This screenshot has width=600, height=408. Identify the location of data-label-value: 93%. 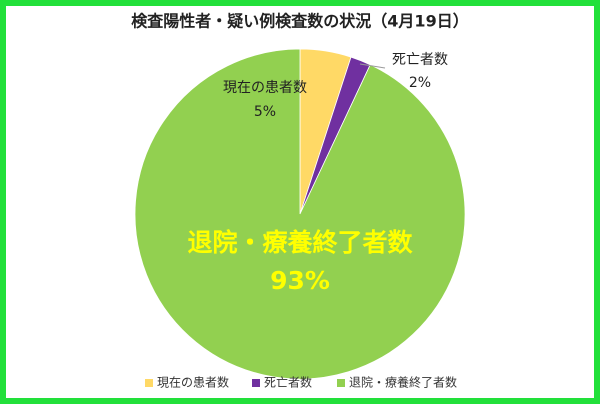
(300, 280).